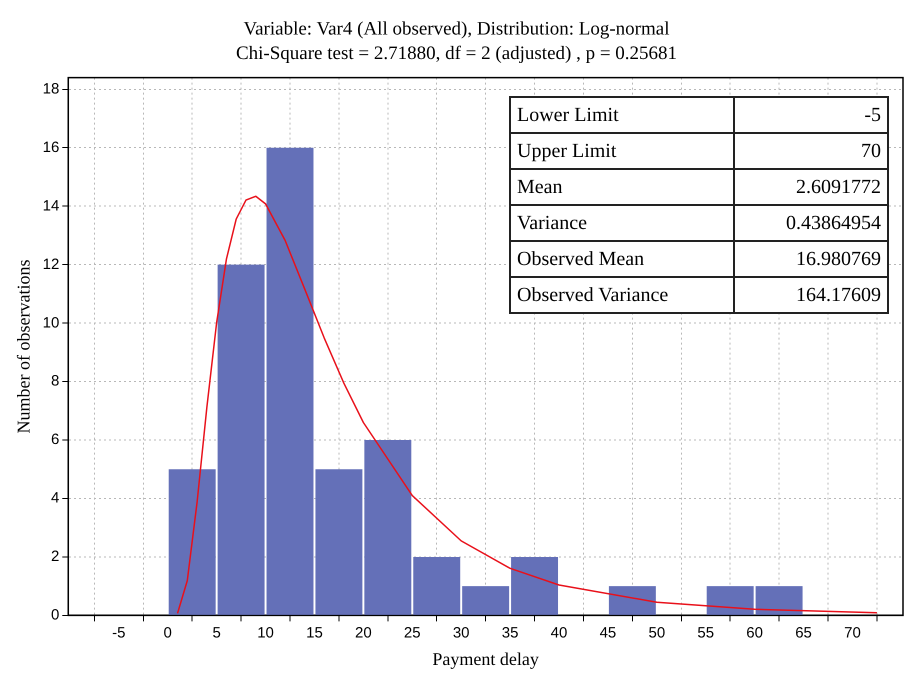 This screenshot has height=681, width=905. Describe the element at coordinates (811, 258) in the screenshot. I see `annotation: 16.980769` at that location.